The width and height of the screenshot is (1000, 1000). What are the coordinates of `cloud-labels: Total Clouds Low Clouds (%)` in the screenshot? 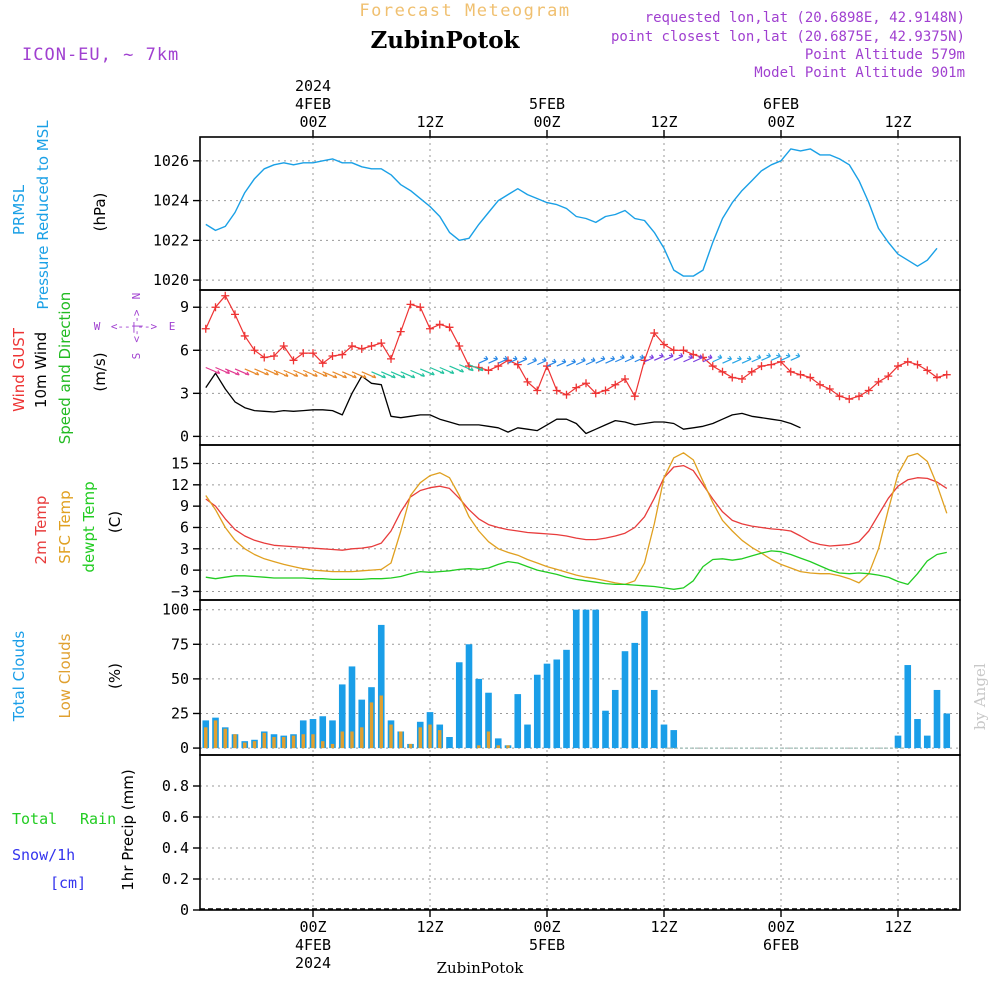 It's located at (67, 677).